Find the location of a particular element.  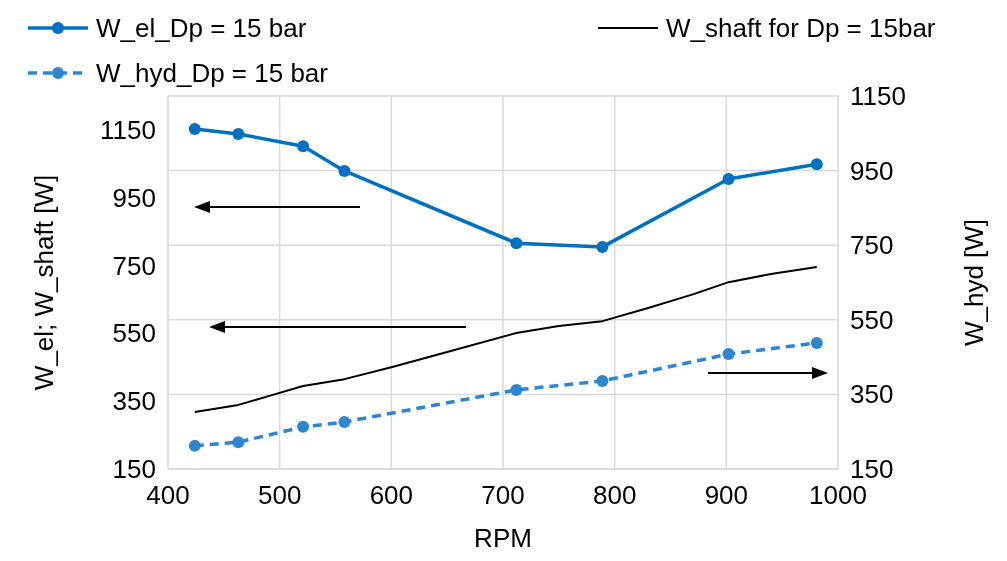

y2-tick-label: 350 is located at coordinates (872, 394).